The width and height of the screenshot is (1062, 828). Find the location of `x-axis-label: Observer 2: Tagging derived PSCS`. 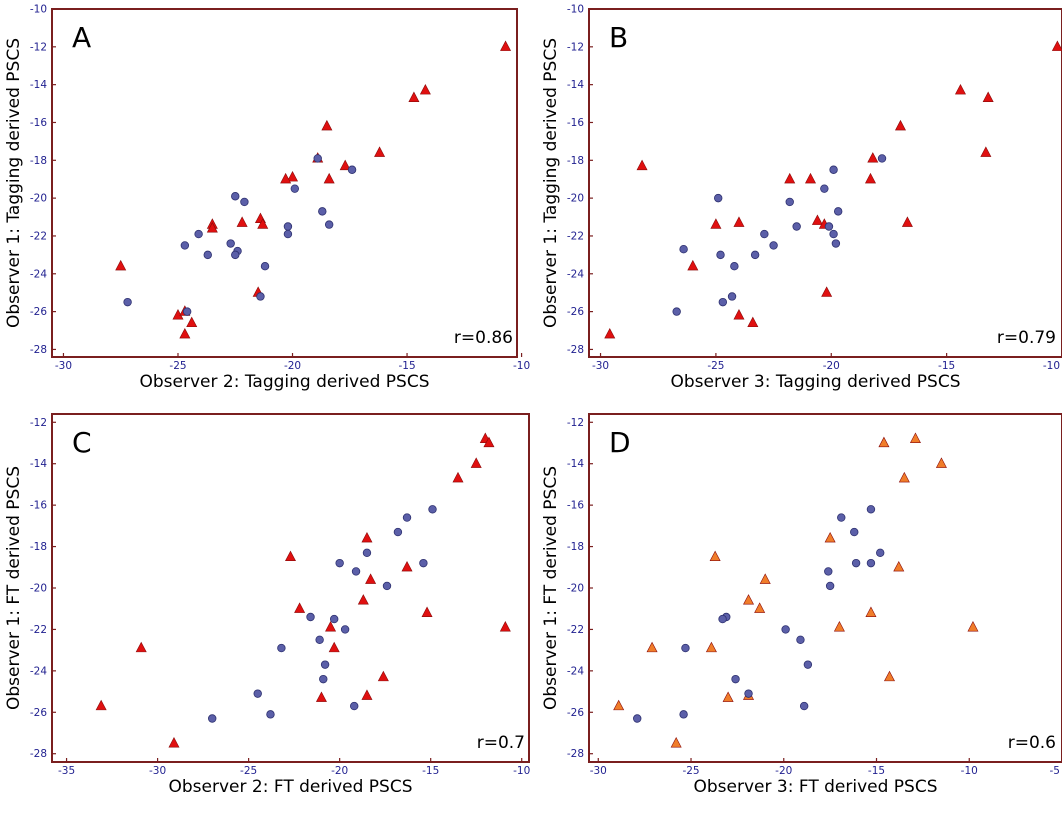

x-axis-label: Observer 2: Tagging derived PSCS is located at coordinates (285, 382).